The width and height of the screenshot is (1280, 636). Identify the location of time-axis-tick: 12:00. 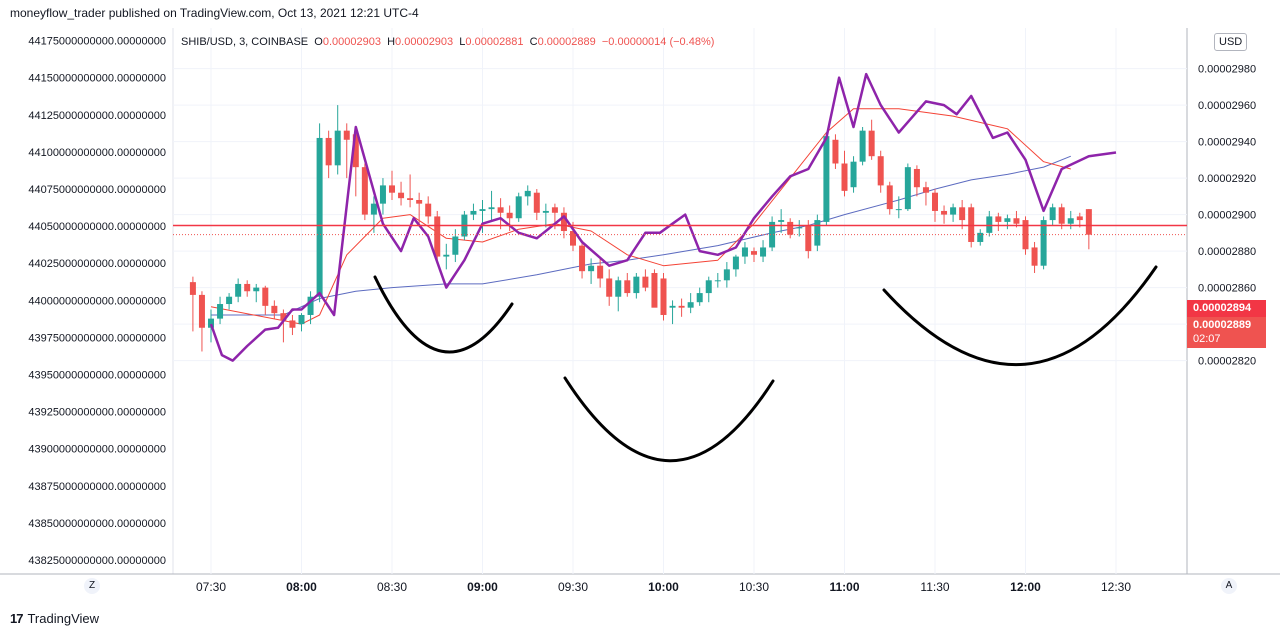
(1025, 587).